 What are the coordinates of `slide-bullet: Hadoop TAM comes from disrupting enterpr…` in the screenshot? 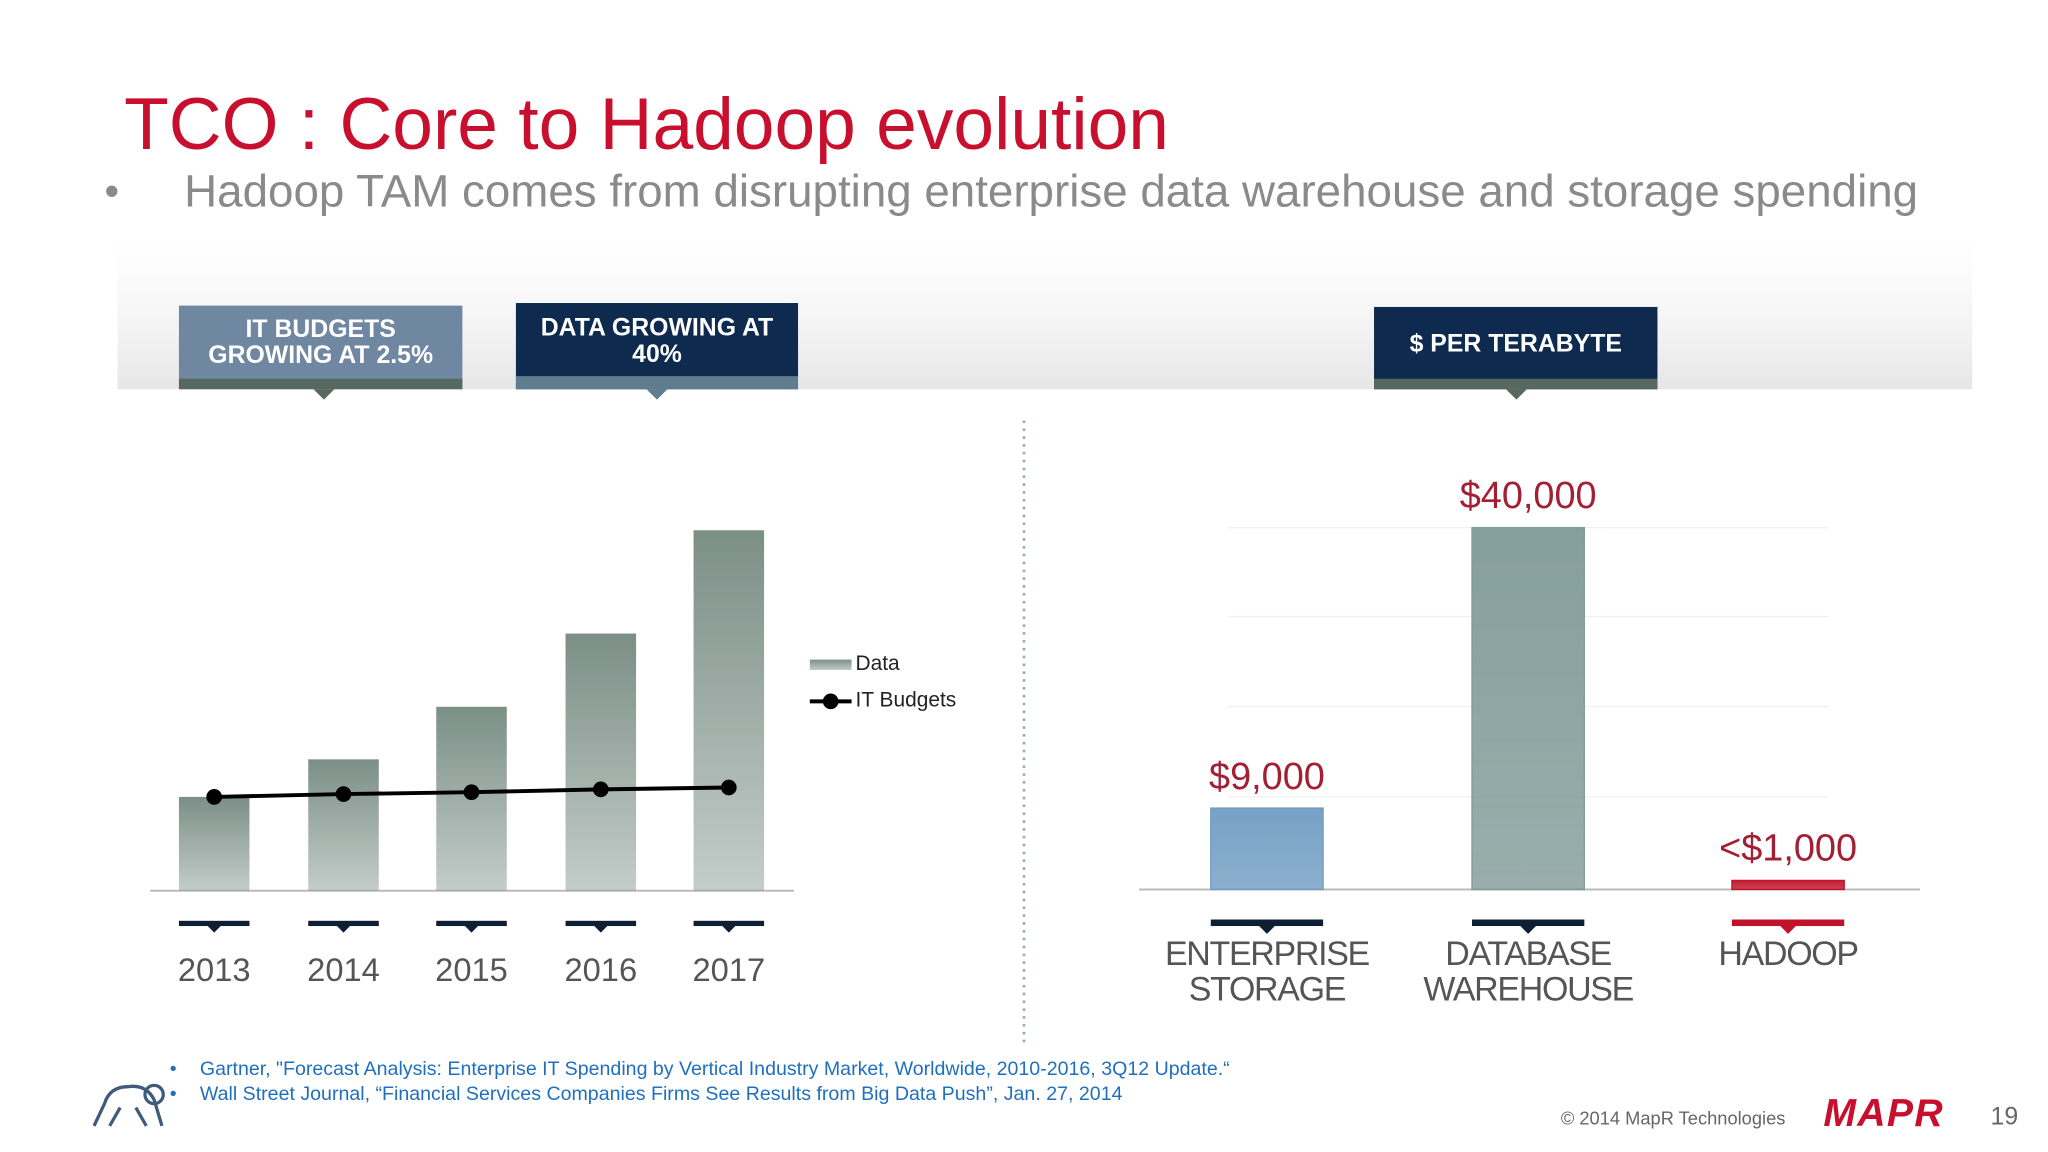 It's located at (1051, 191).